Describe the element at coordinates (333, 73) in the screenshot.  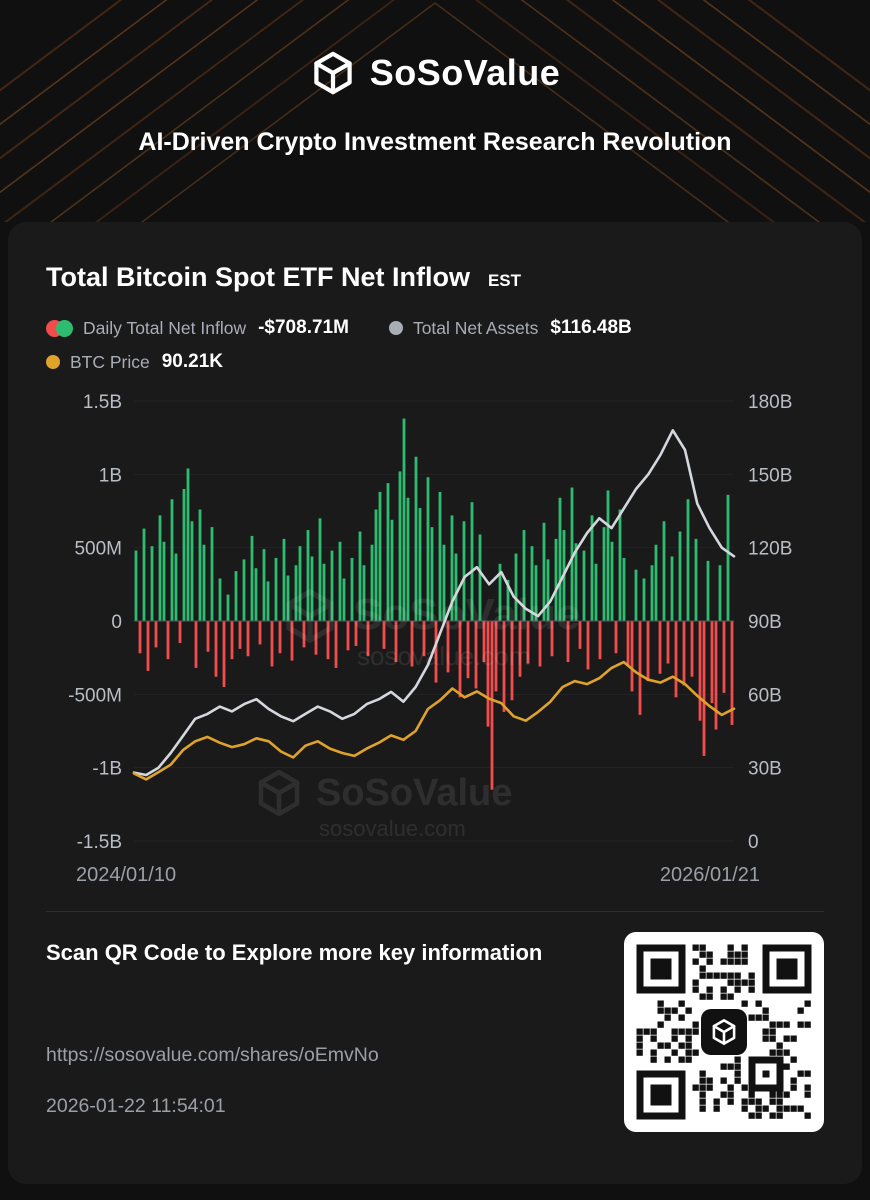
I see `sosovalue-cube-icon` at that location.